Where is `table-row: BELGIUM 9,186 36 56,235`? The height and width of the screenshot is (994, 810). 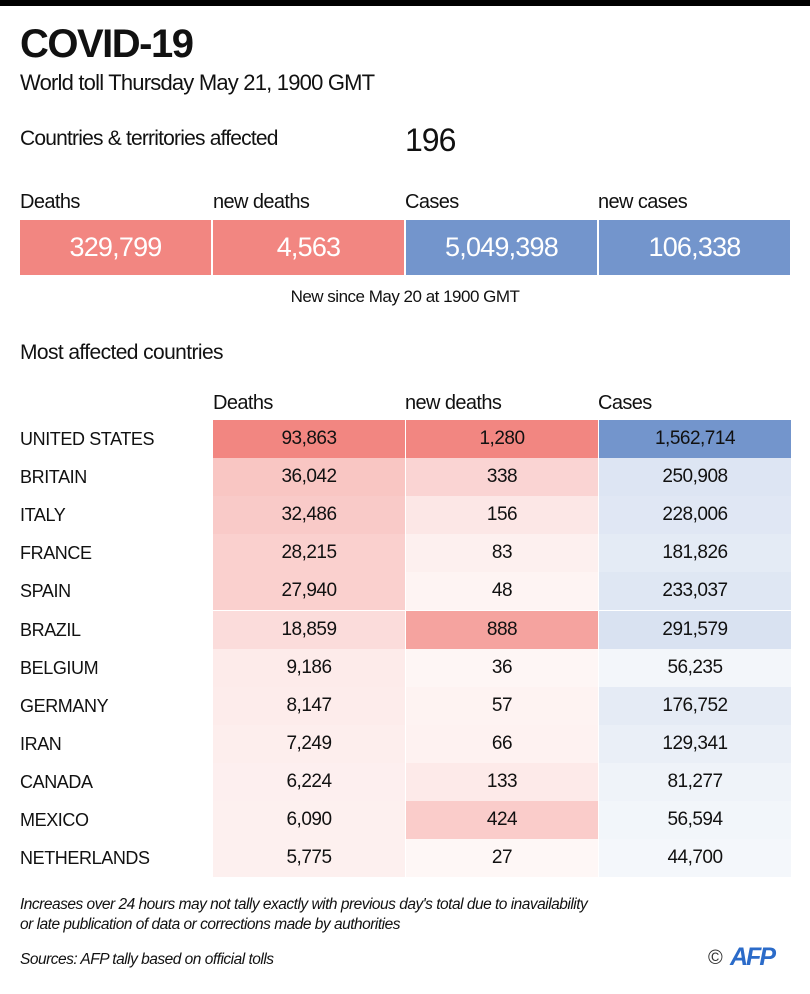
table-row: BELGIUM 9,186 36 56,235 is located at coordinates (405, 667).